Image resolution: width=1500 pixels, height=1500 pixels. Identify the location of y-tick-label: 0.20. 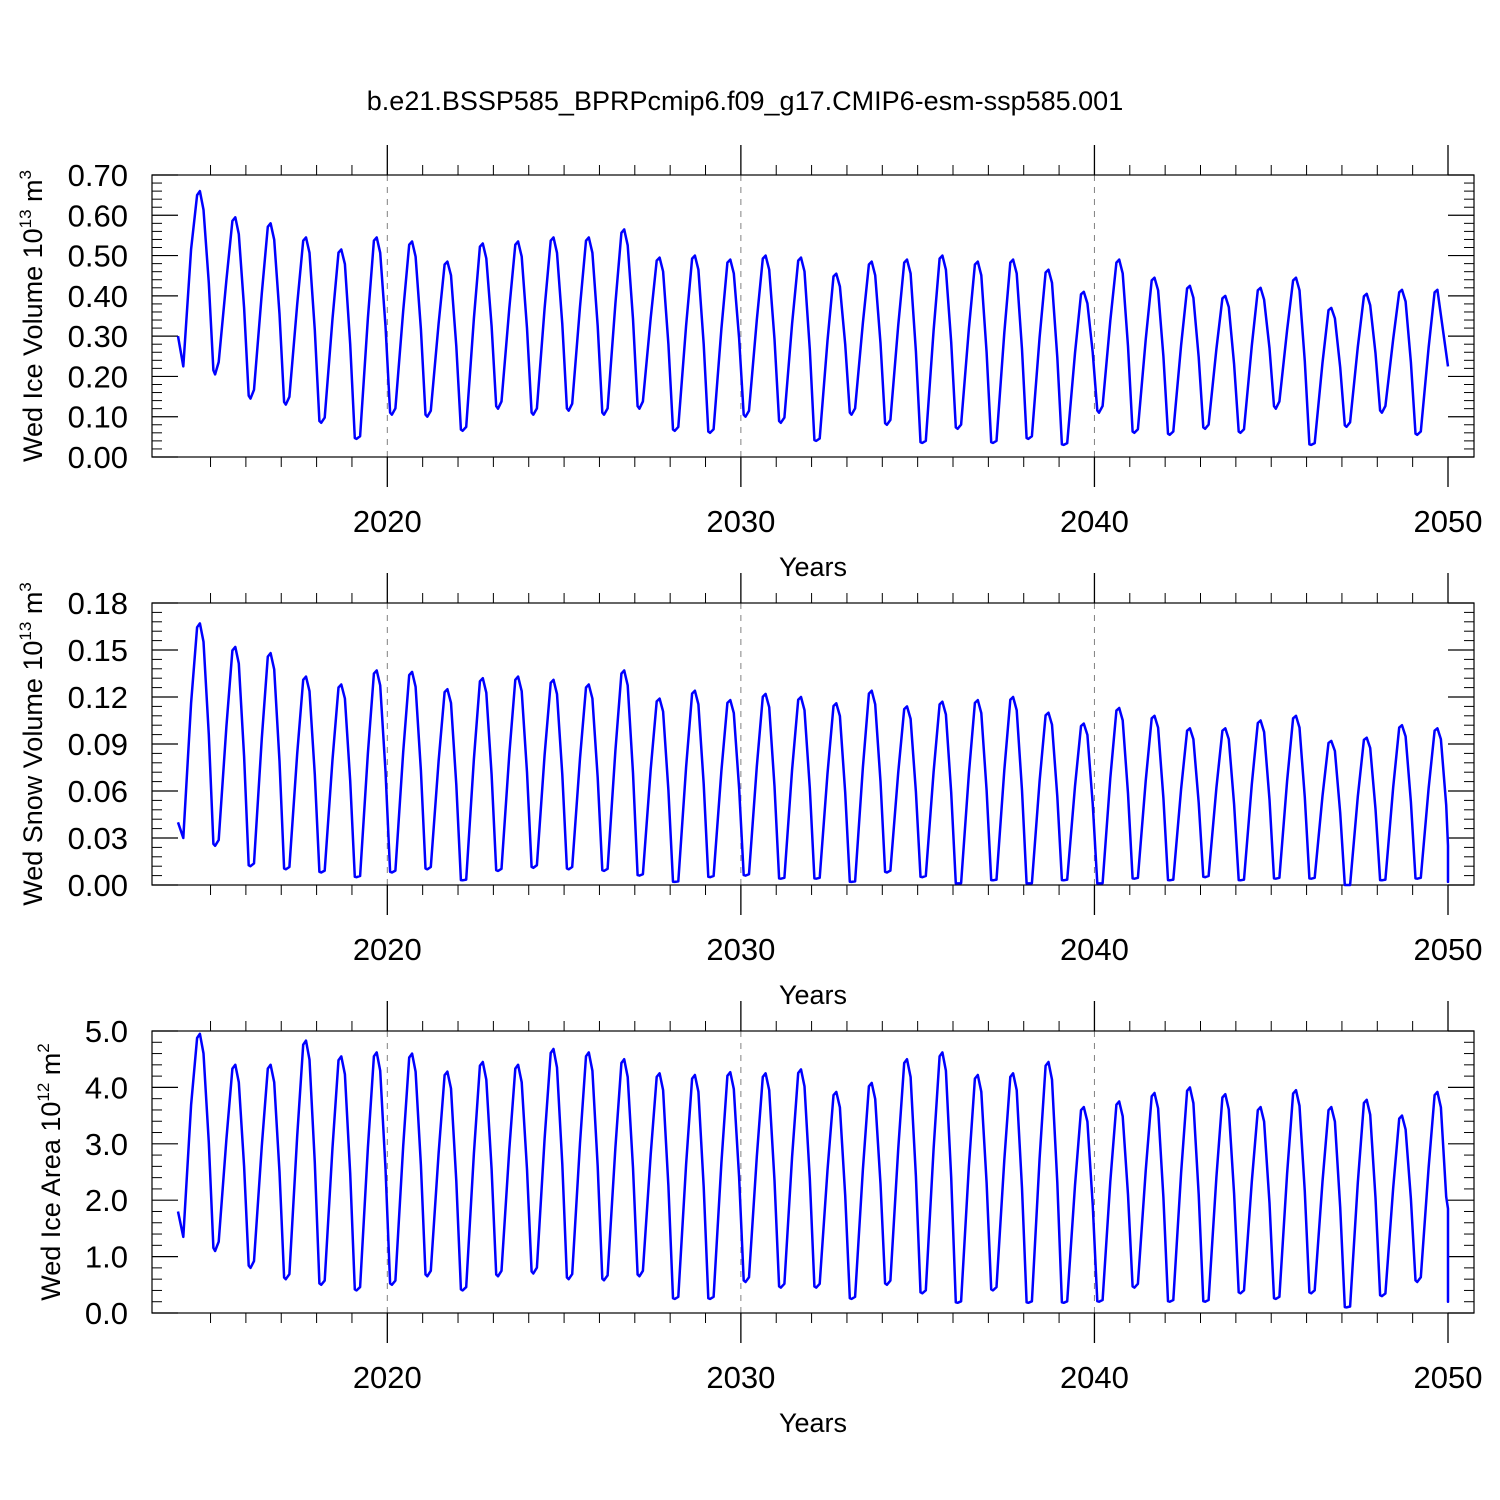
(98, 376).